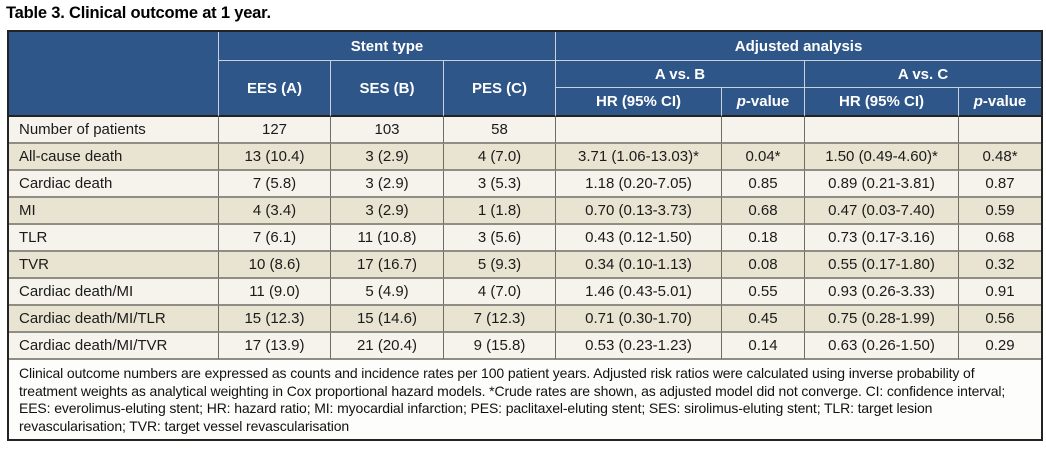 The width and height of the screenshot is (1046, 456). Describe the element at coordinates (763, 319) in the screenshot. I see `data-cell: 0.45` at that location.